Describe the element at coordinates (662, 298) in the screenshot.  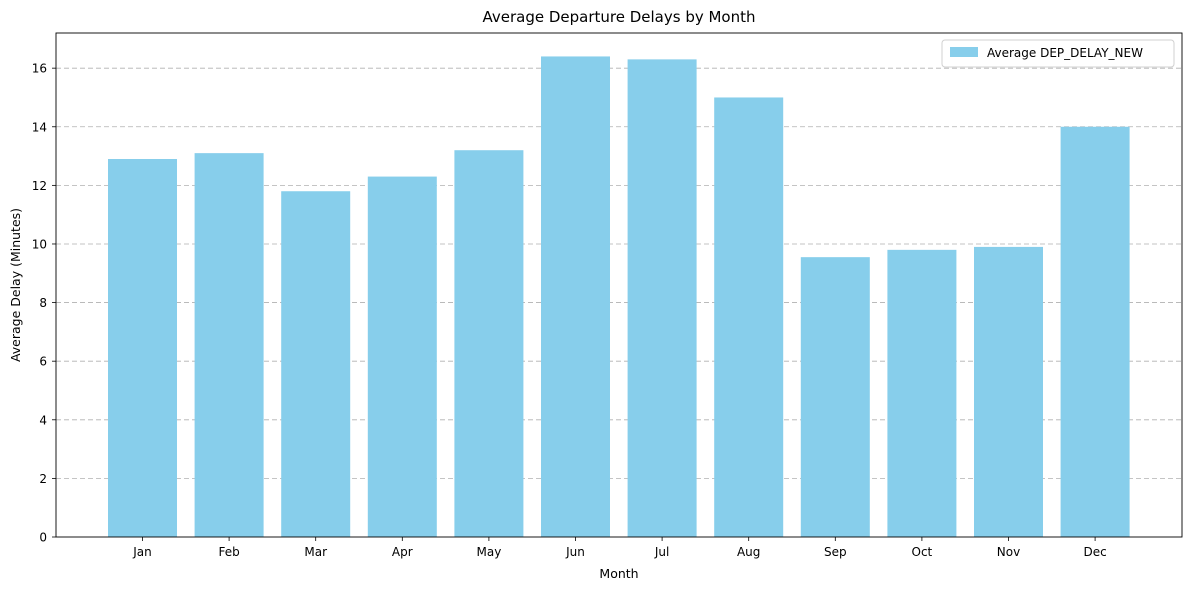
I see `bar-jul` at that location.